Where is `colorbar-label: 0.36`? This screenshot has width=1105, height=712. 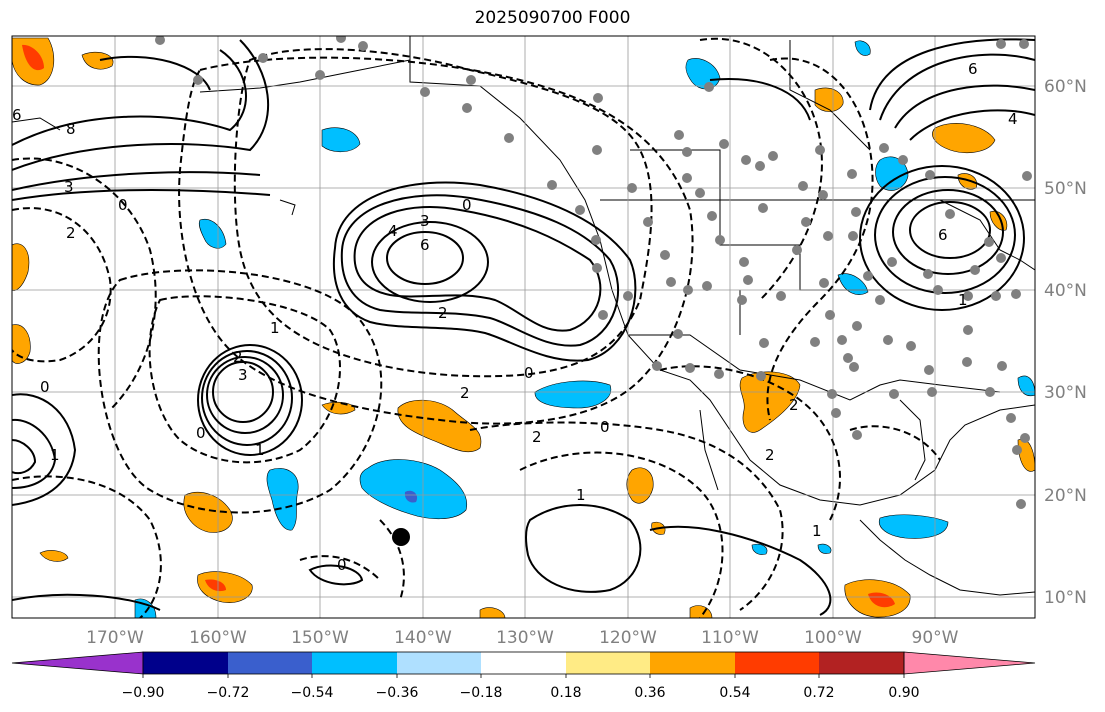 colorbar-label: 0.36 is located at coordinates (649, 693).